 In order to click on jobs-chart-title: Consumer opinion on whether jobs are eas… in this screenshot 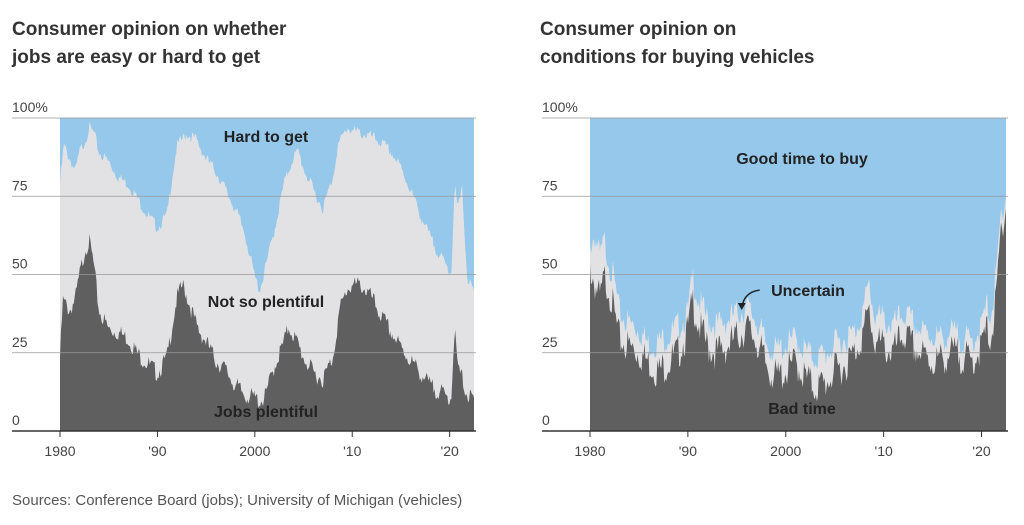, I will do `click(247, 44)`.